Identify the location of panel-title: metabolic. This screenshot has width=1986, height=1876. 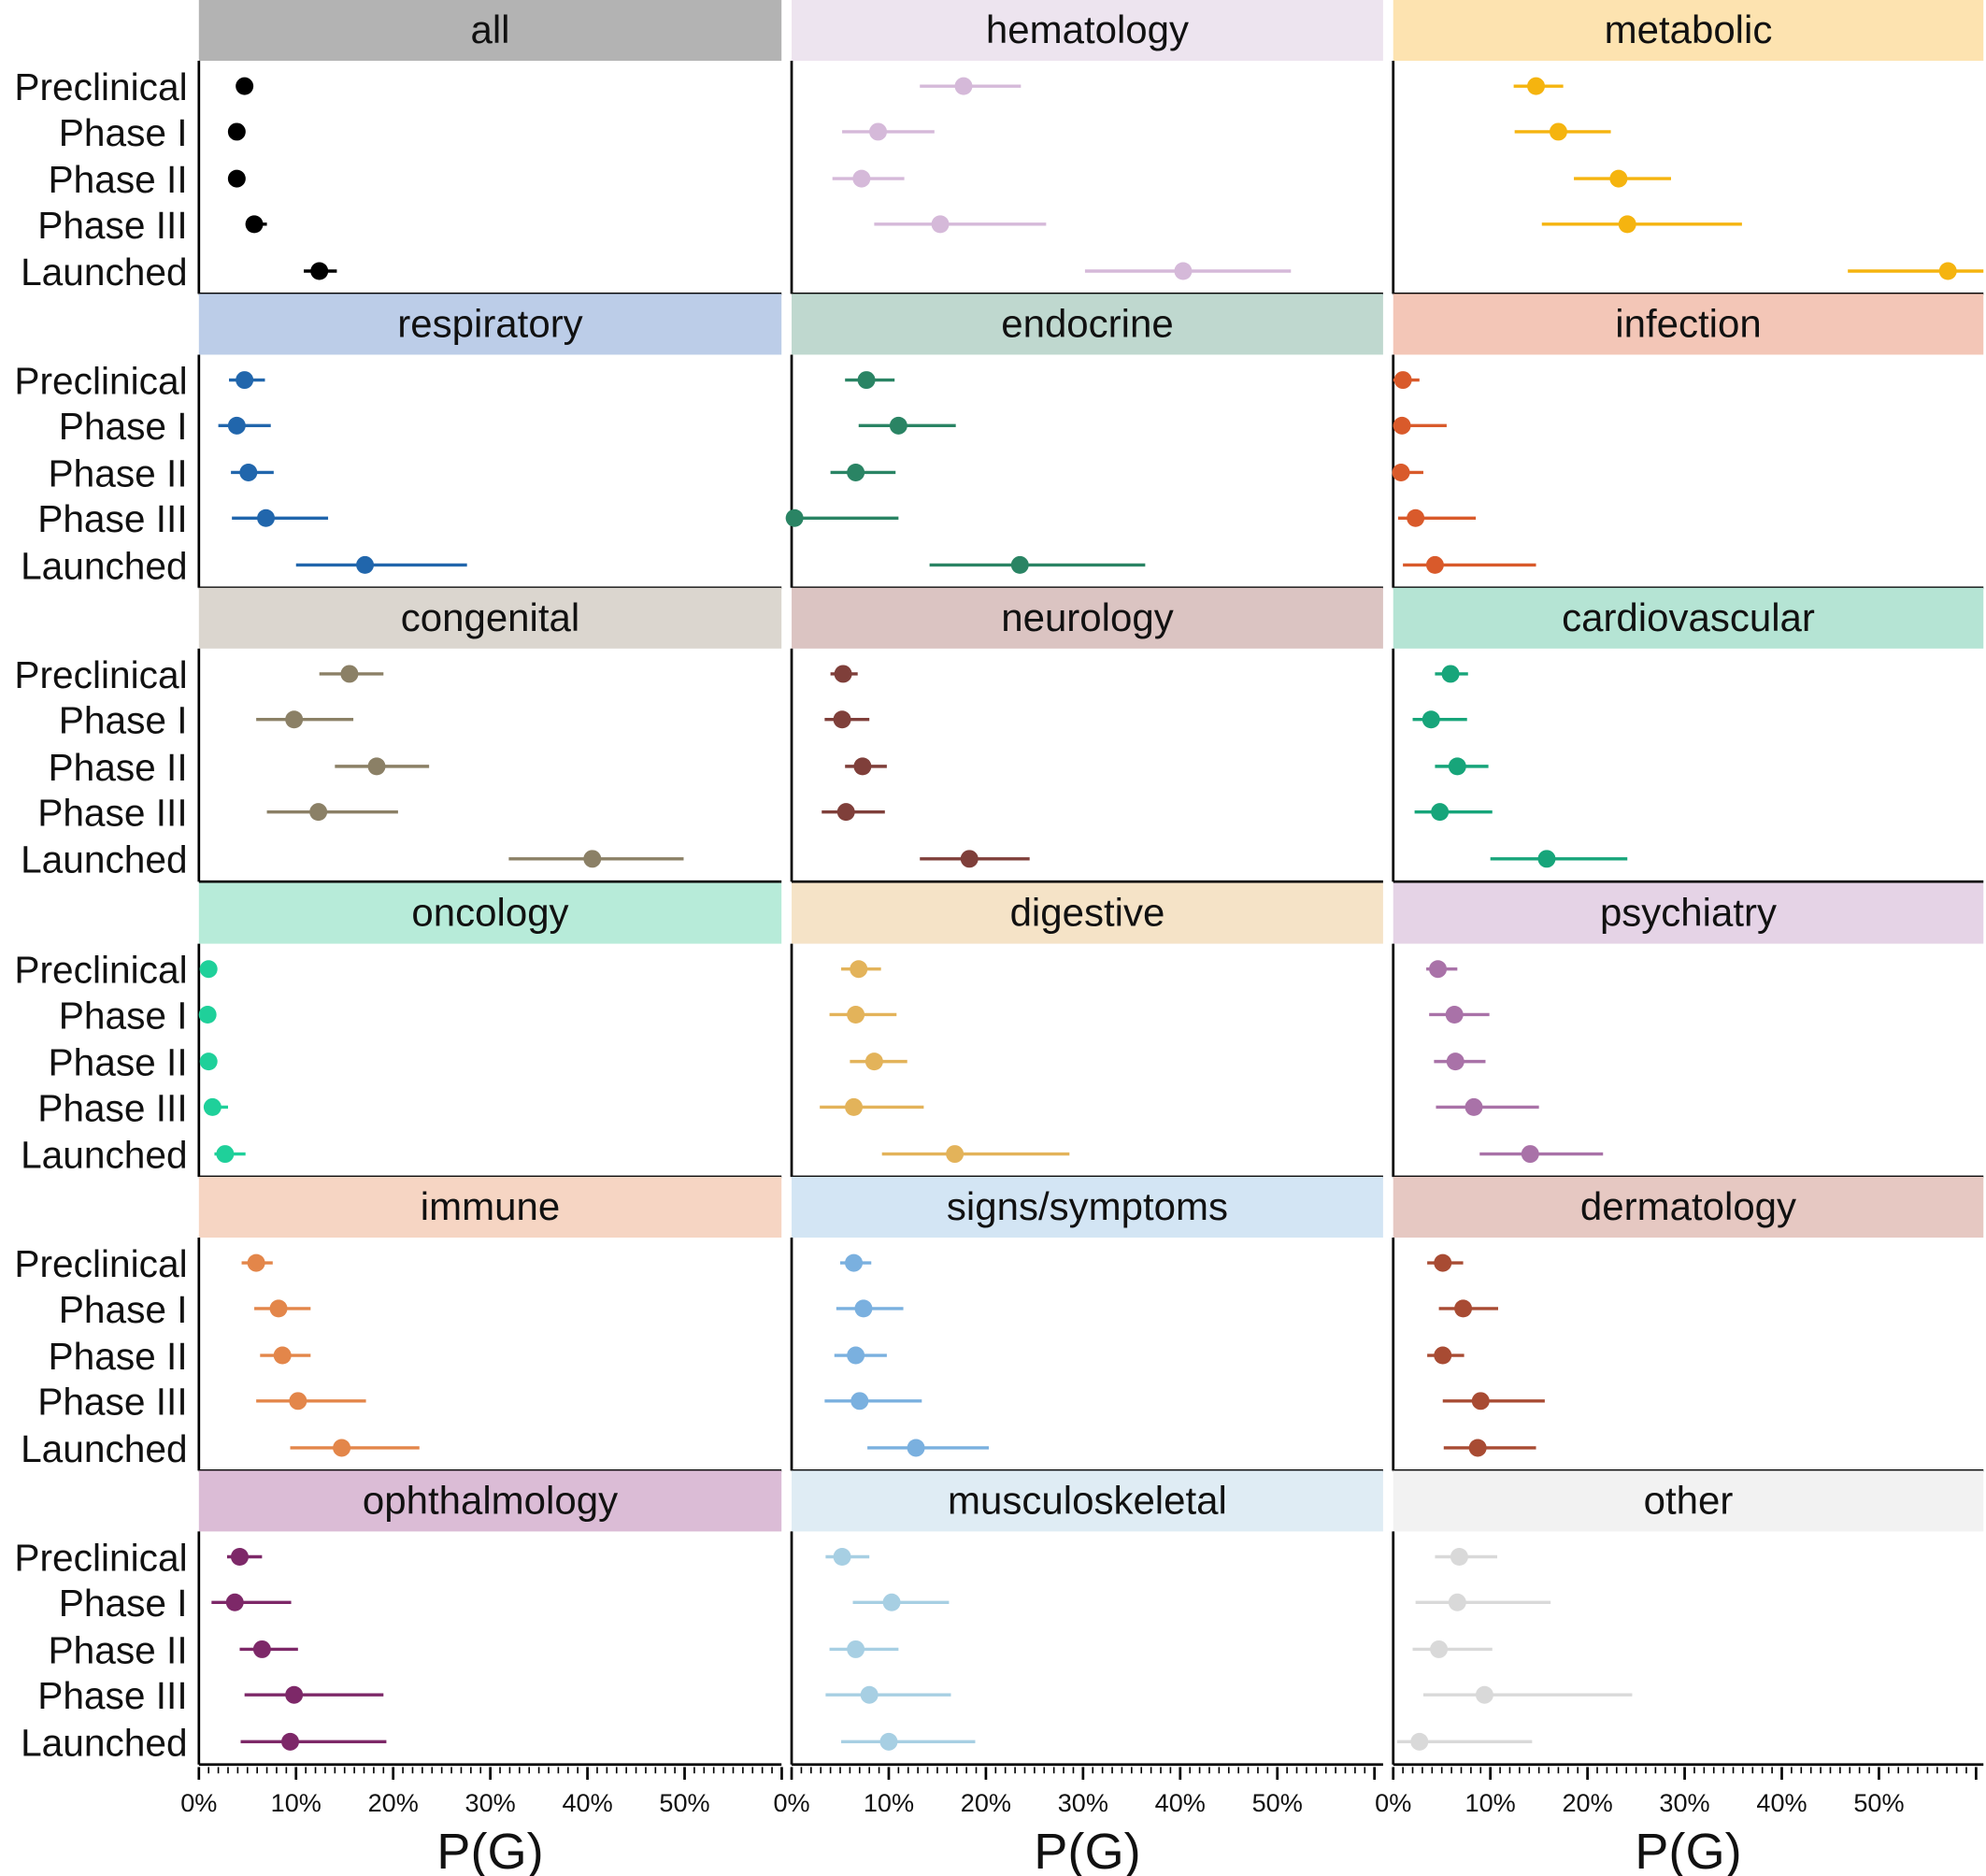
(1689, 29).